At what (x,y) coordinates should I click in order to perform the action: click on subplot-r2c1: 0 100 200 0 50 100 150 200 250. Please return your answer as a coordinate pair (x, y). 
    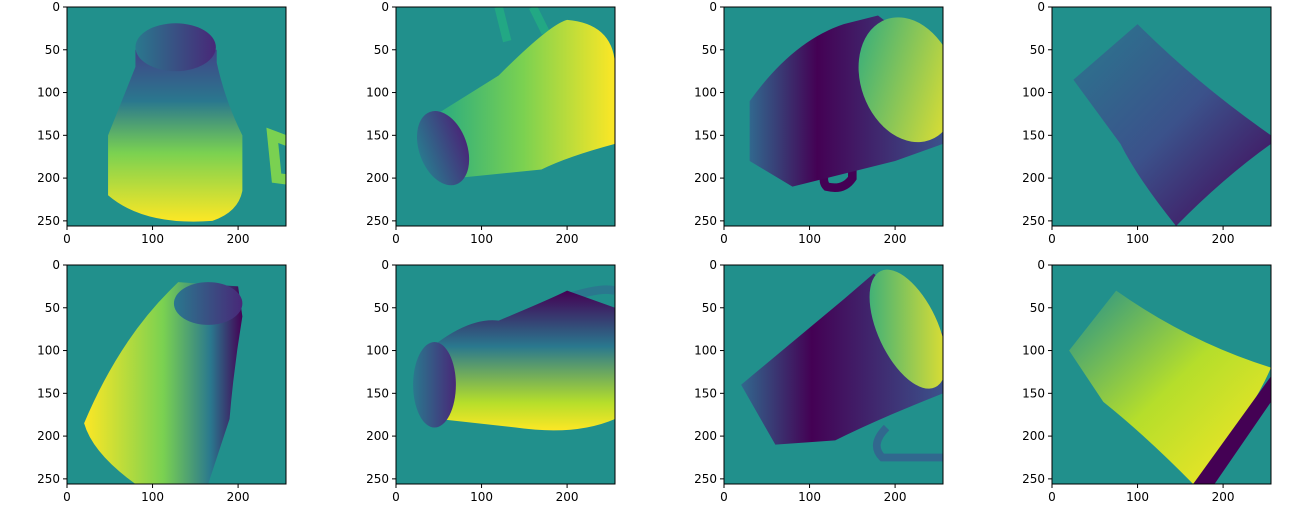
    Looking at the image, I should click on (162, 381).